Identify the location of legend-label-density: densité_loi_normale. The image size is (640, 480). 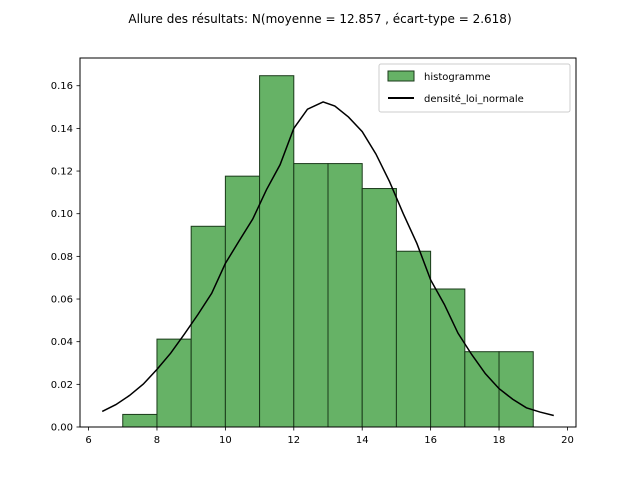
(474, 99).